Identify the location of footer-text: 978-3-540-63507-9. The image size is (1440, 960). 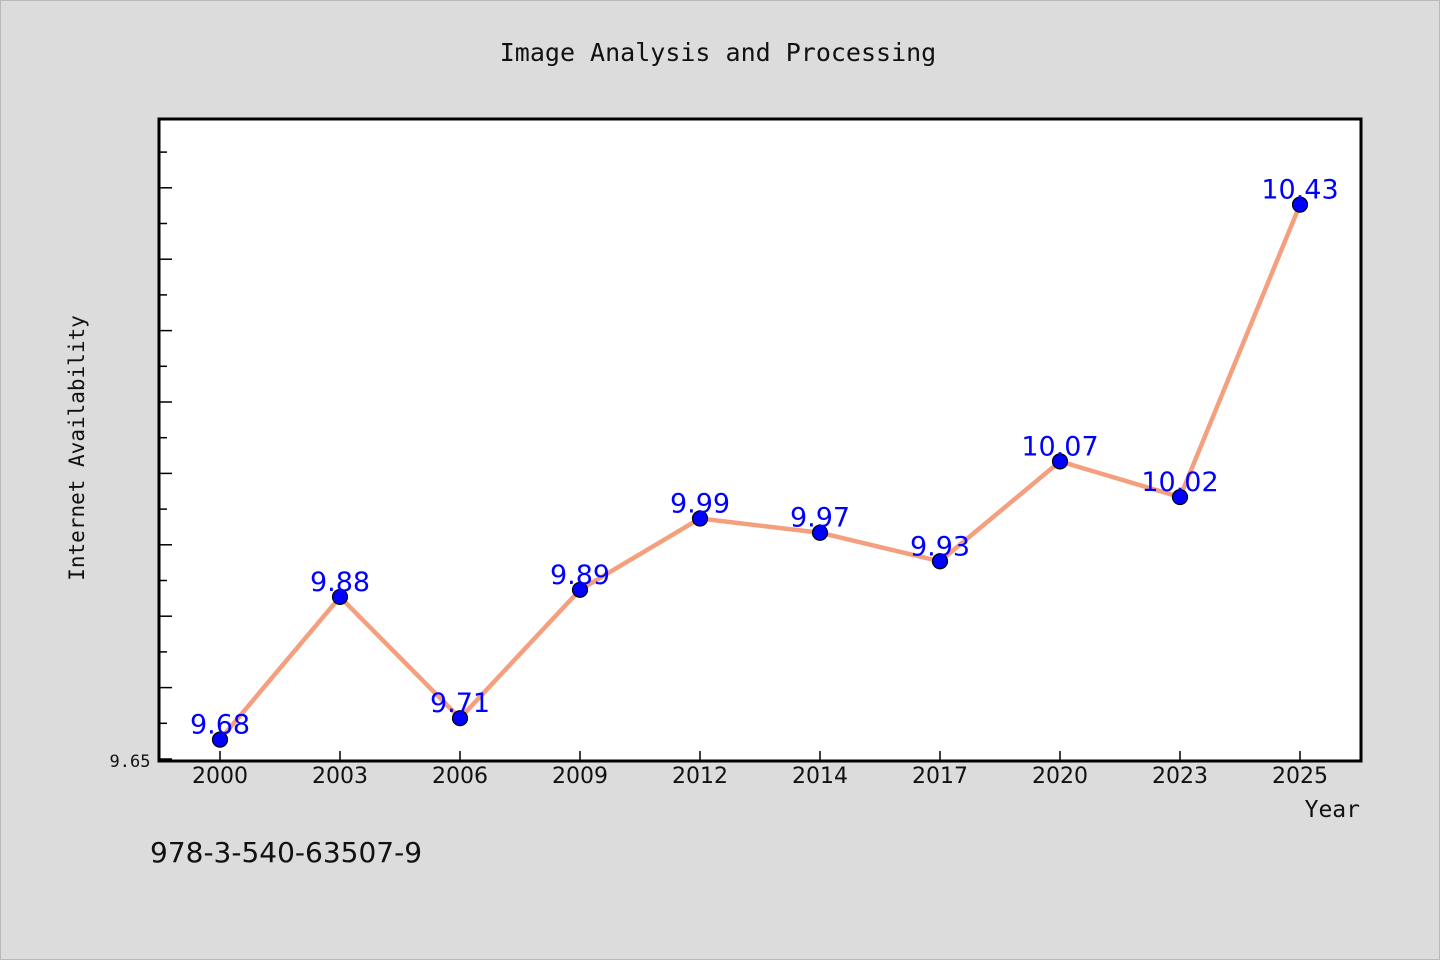
(286, 852).